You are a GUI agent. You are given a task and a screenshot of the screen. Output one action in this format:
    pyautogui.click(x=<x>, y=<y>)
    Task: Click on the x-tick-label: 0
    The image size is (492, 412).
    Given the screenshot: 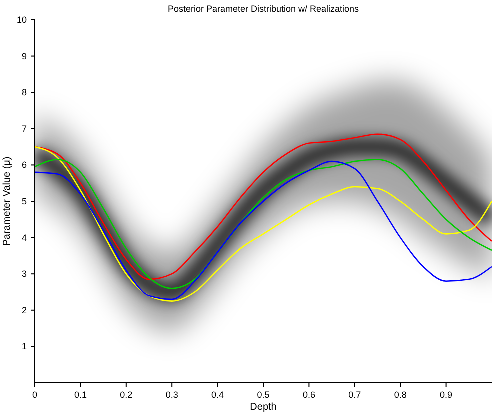 What is the action you would take?
    pyautogui.click(x=35, y=395)
    